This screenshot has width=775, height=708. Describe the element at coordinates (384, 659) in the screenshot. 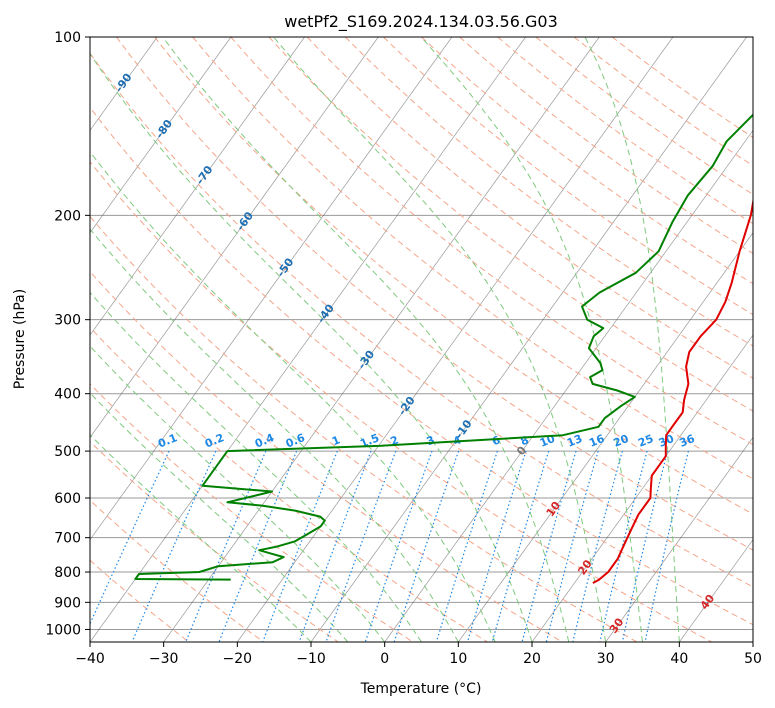

I see `x-tick-label: 0` at that location.